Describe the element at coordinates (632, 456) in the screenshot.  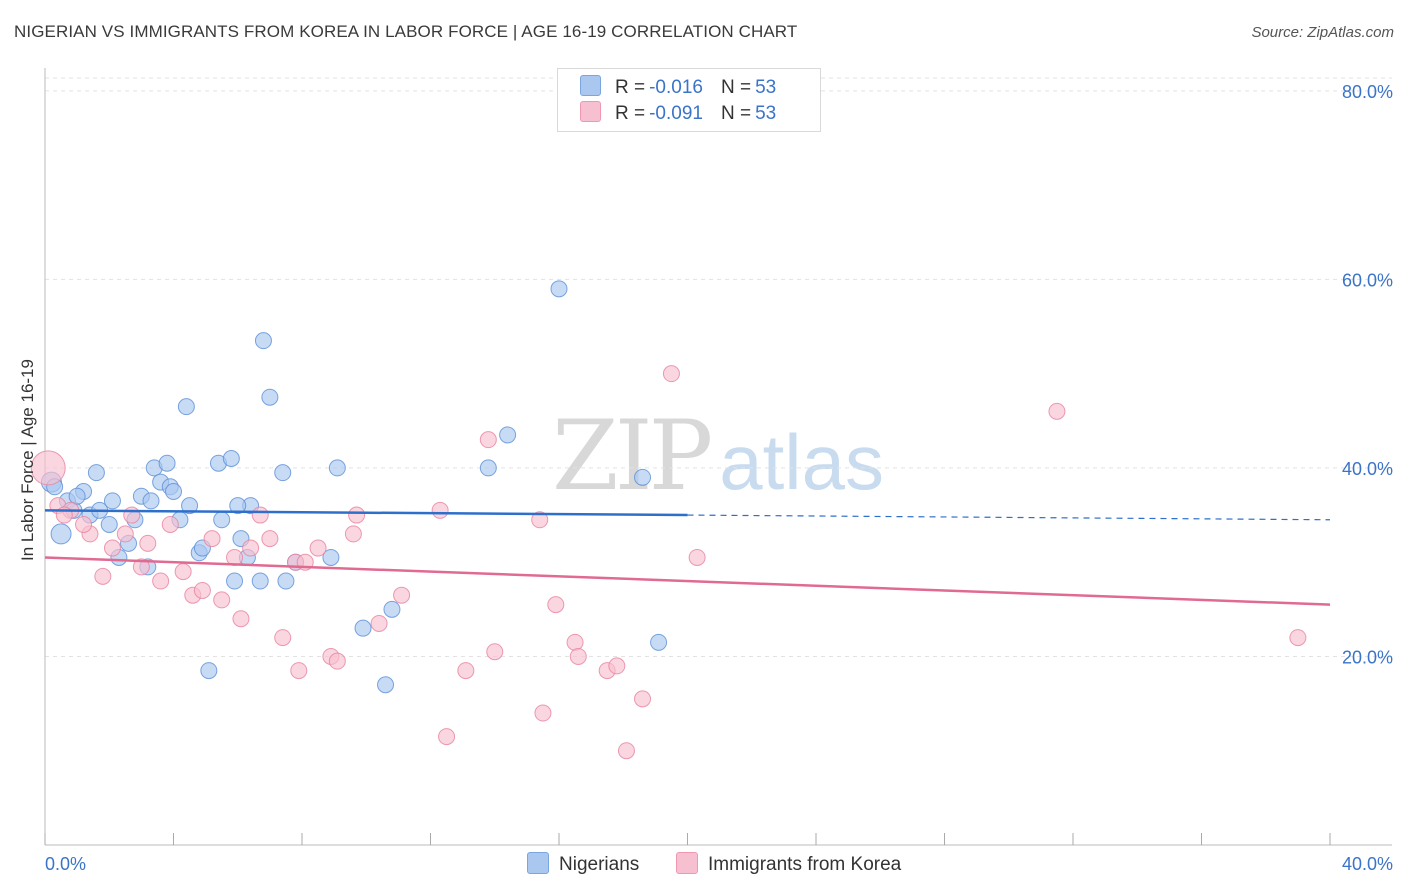
I see `watermark-zip: ZIP` at that location.